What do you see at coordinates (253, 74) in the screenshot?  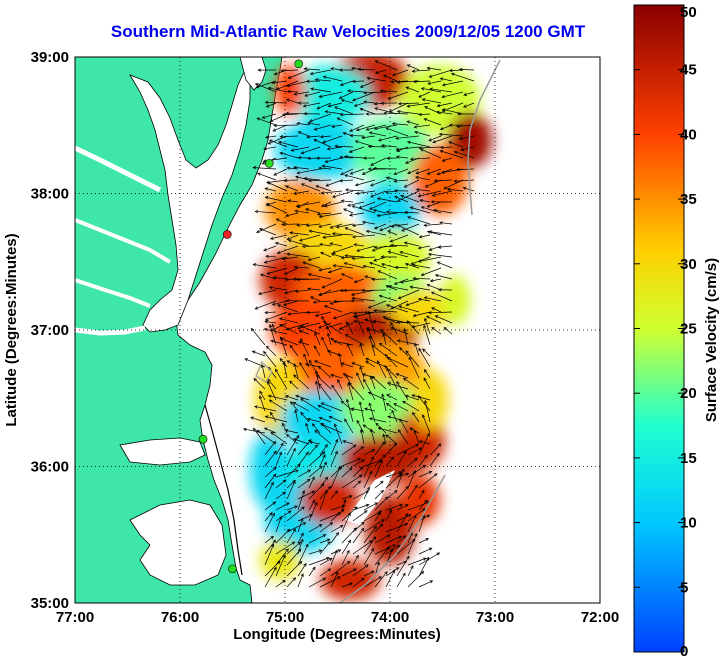 I see `delaware-bay` at bounding box center [253, 74].